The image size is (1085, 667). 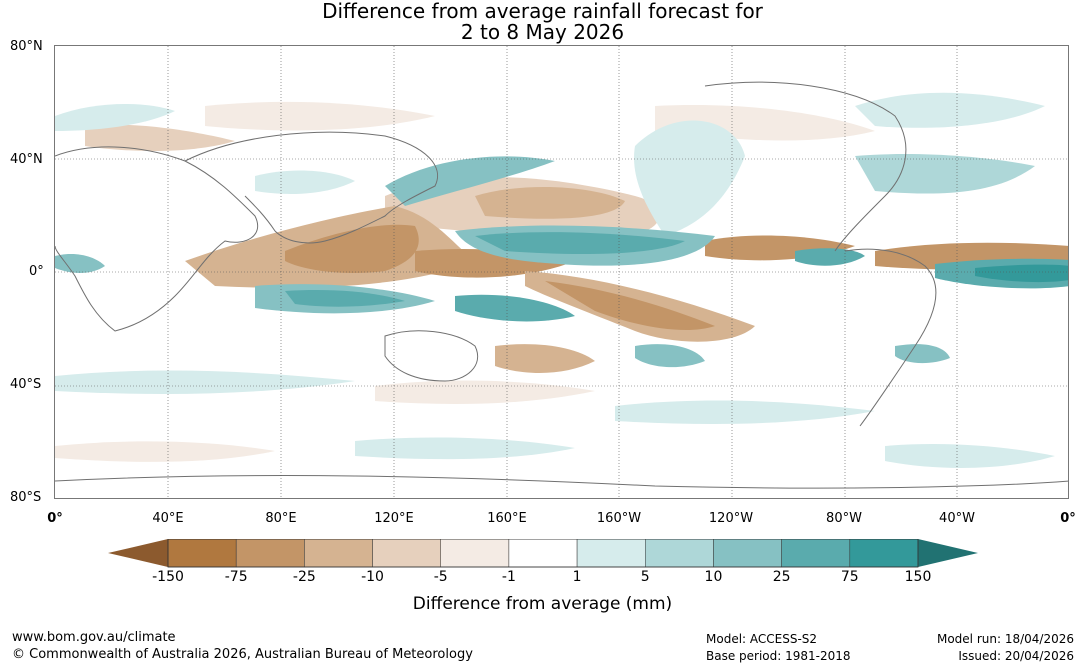 What do you see at coordinates (561, 482) in the screenshot?
I see `antarctica-outline` at bounding box center [561, 482].